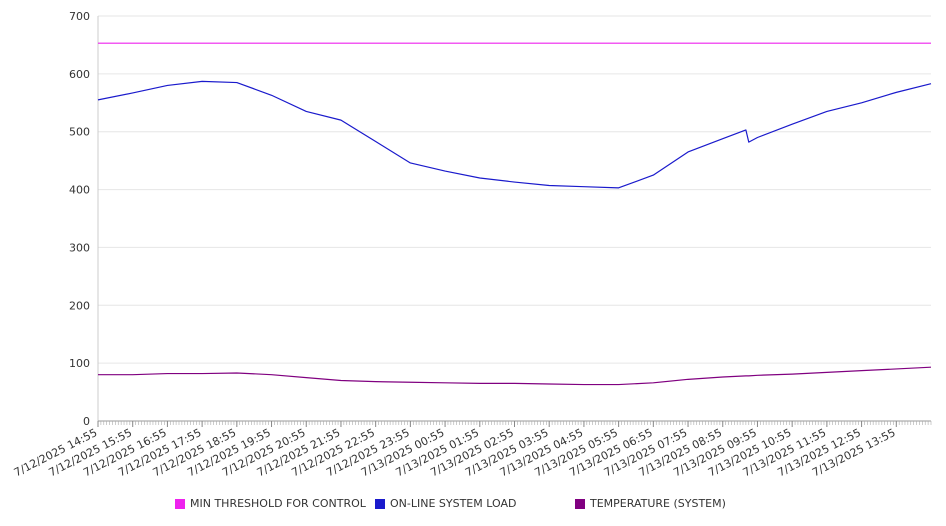 This screenshot has width=946, height=526. I want to click on y-tick-label: 400, so click(79, 190).